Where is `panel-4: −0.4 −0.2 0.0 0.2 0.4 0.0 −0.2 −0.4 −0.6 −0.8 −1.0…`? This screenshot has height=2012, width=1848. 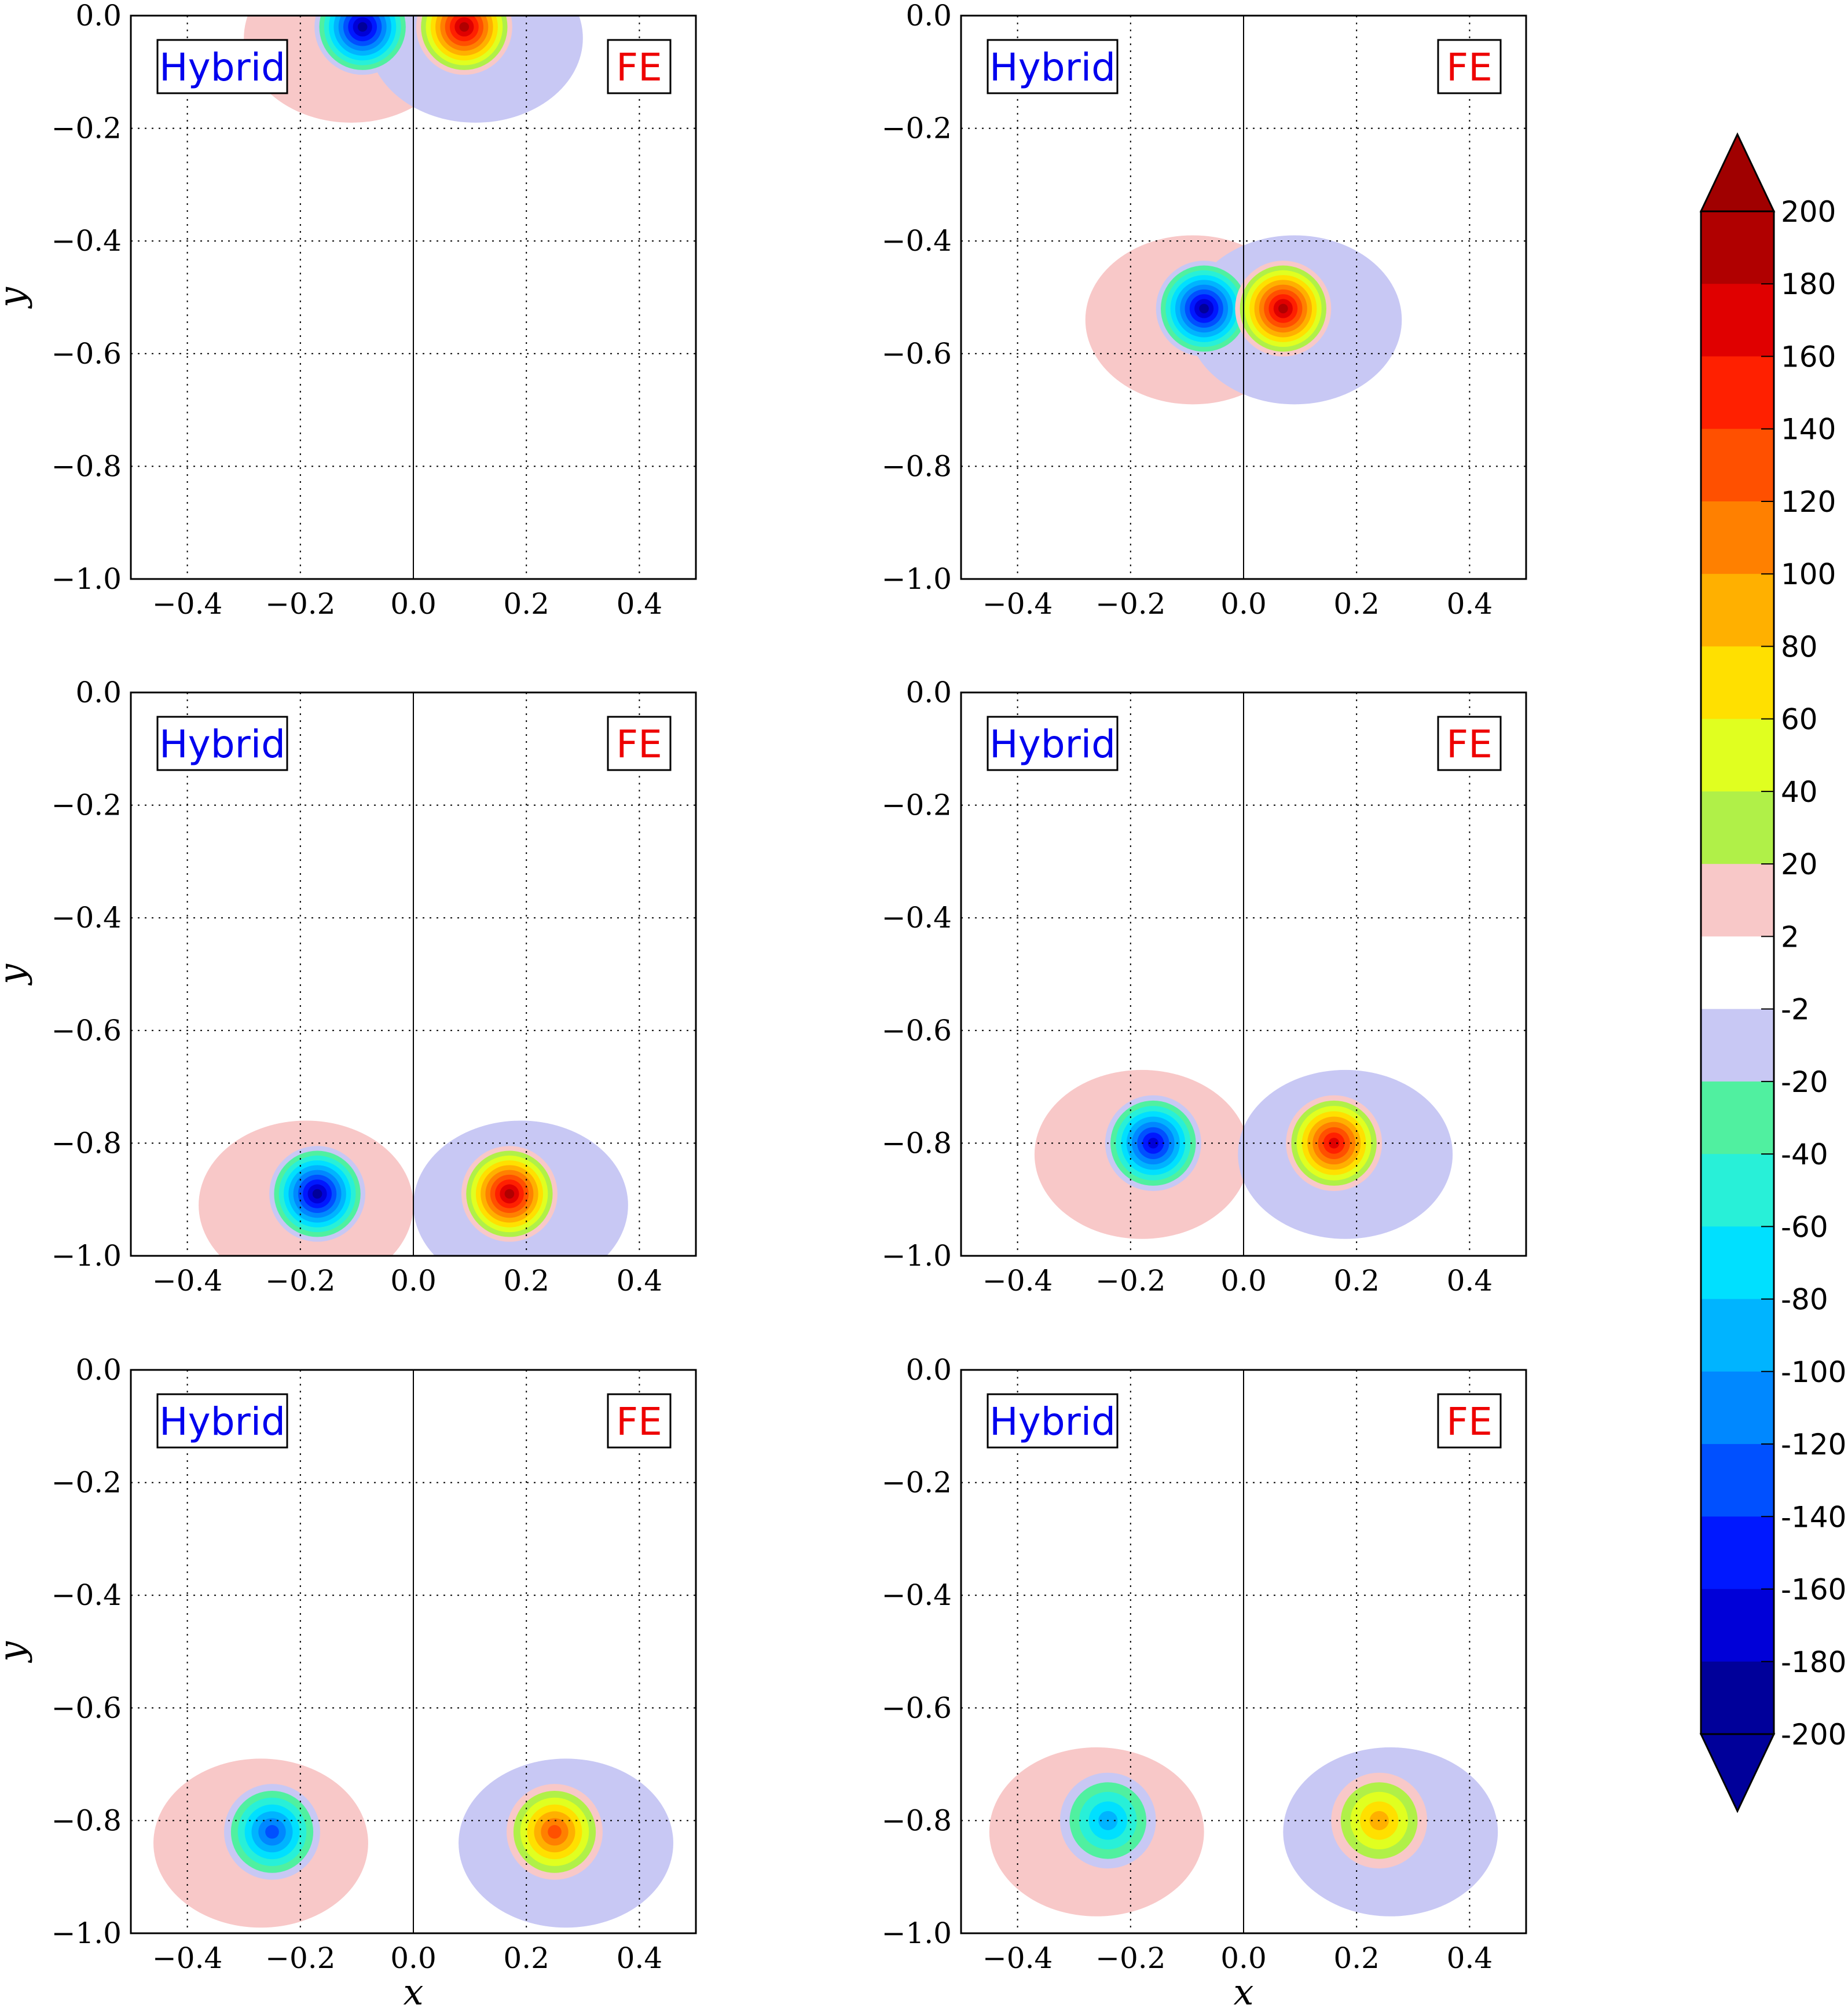 panel-4: −0.4 −0.2 0.0 0.2 0.4 0.0 −0.2 −0.4 −0.6 −0.8 −1.0… is located at coordinates (1204, 987).